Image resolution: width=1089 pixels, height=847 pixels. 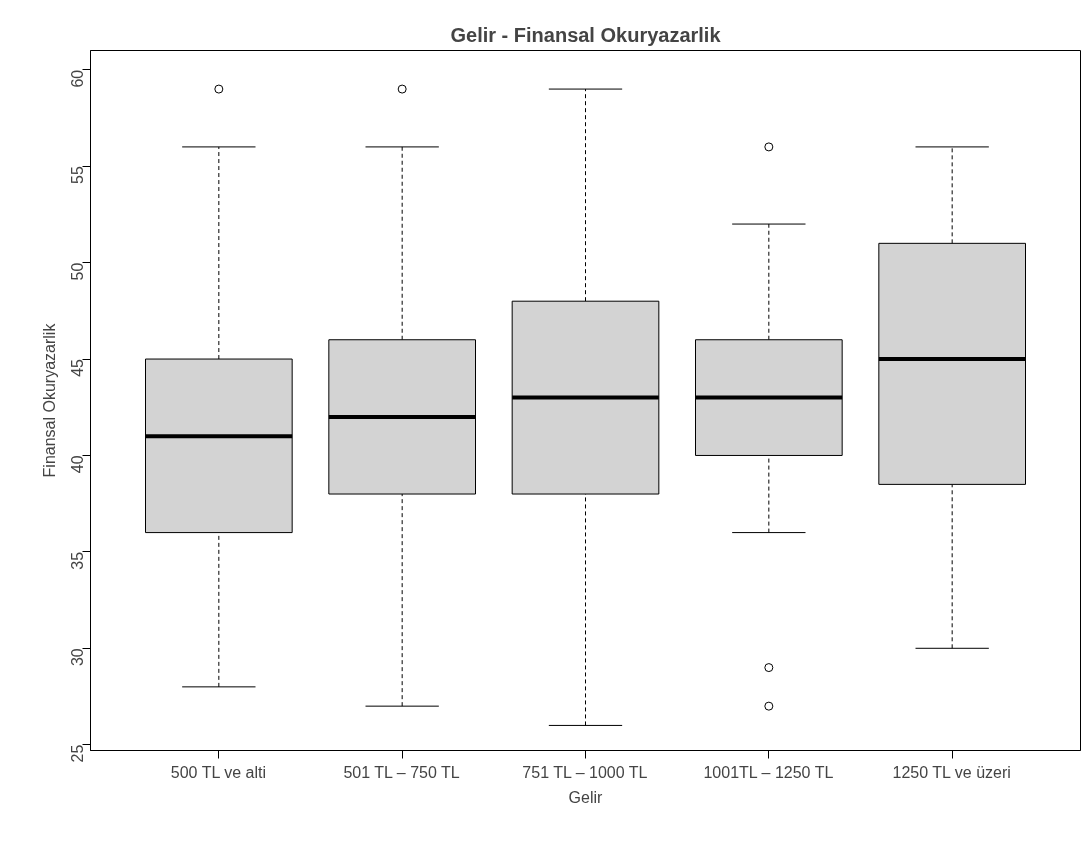 What do you see at coordinates (586, 34) in the screenshot?
I see `chart-title: Gelir - Finansal Okuryazarlik` at bounding box center [586, 34].